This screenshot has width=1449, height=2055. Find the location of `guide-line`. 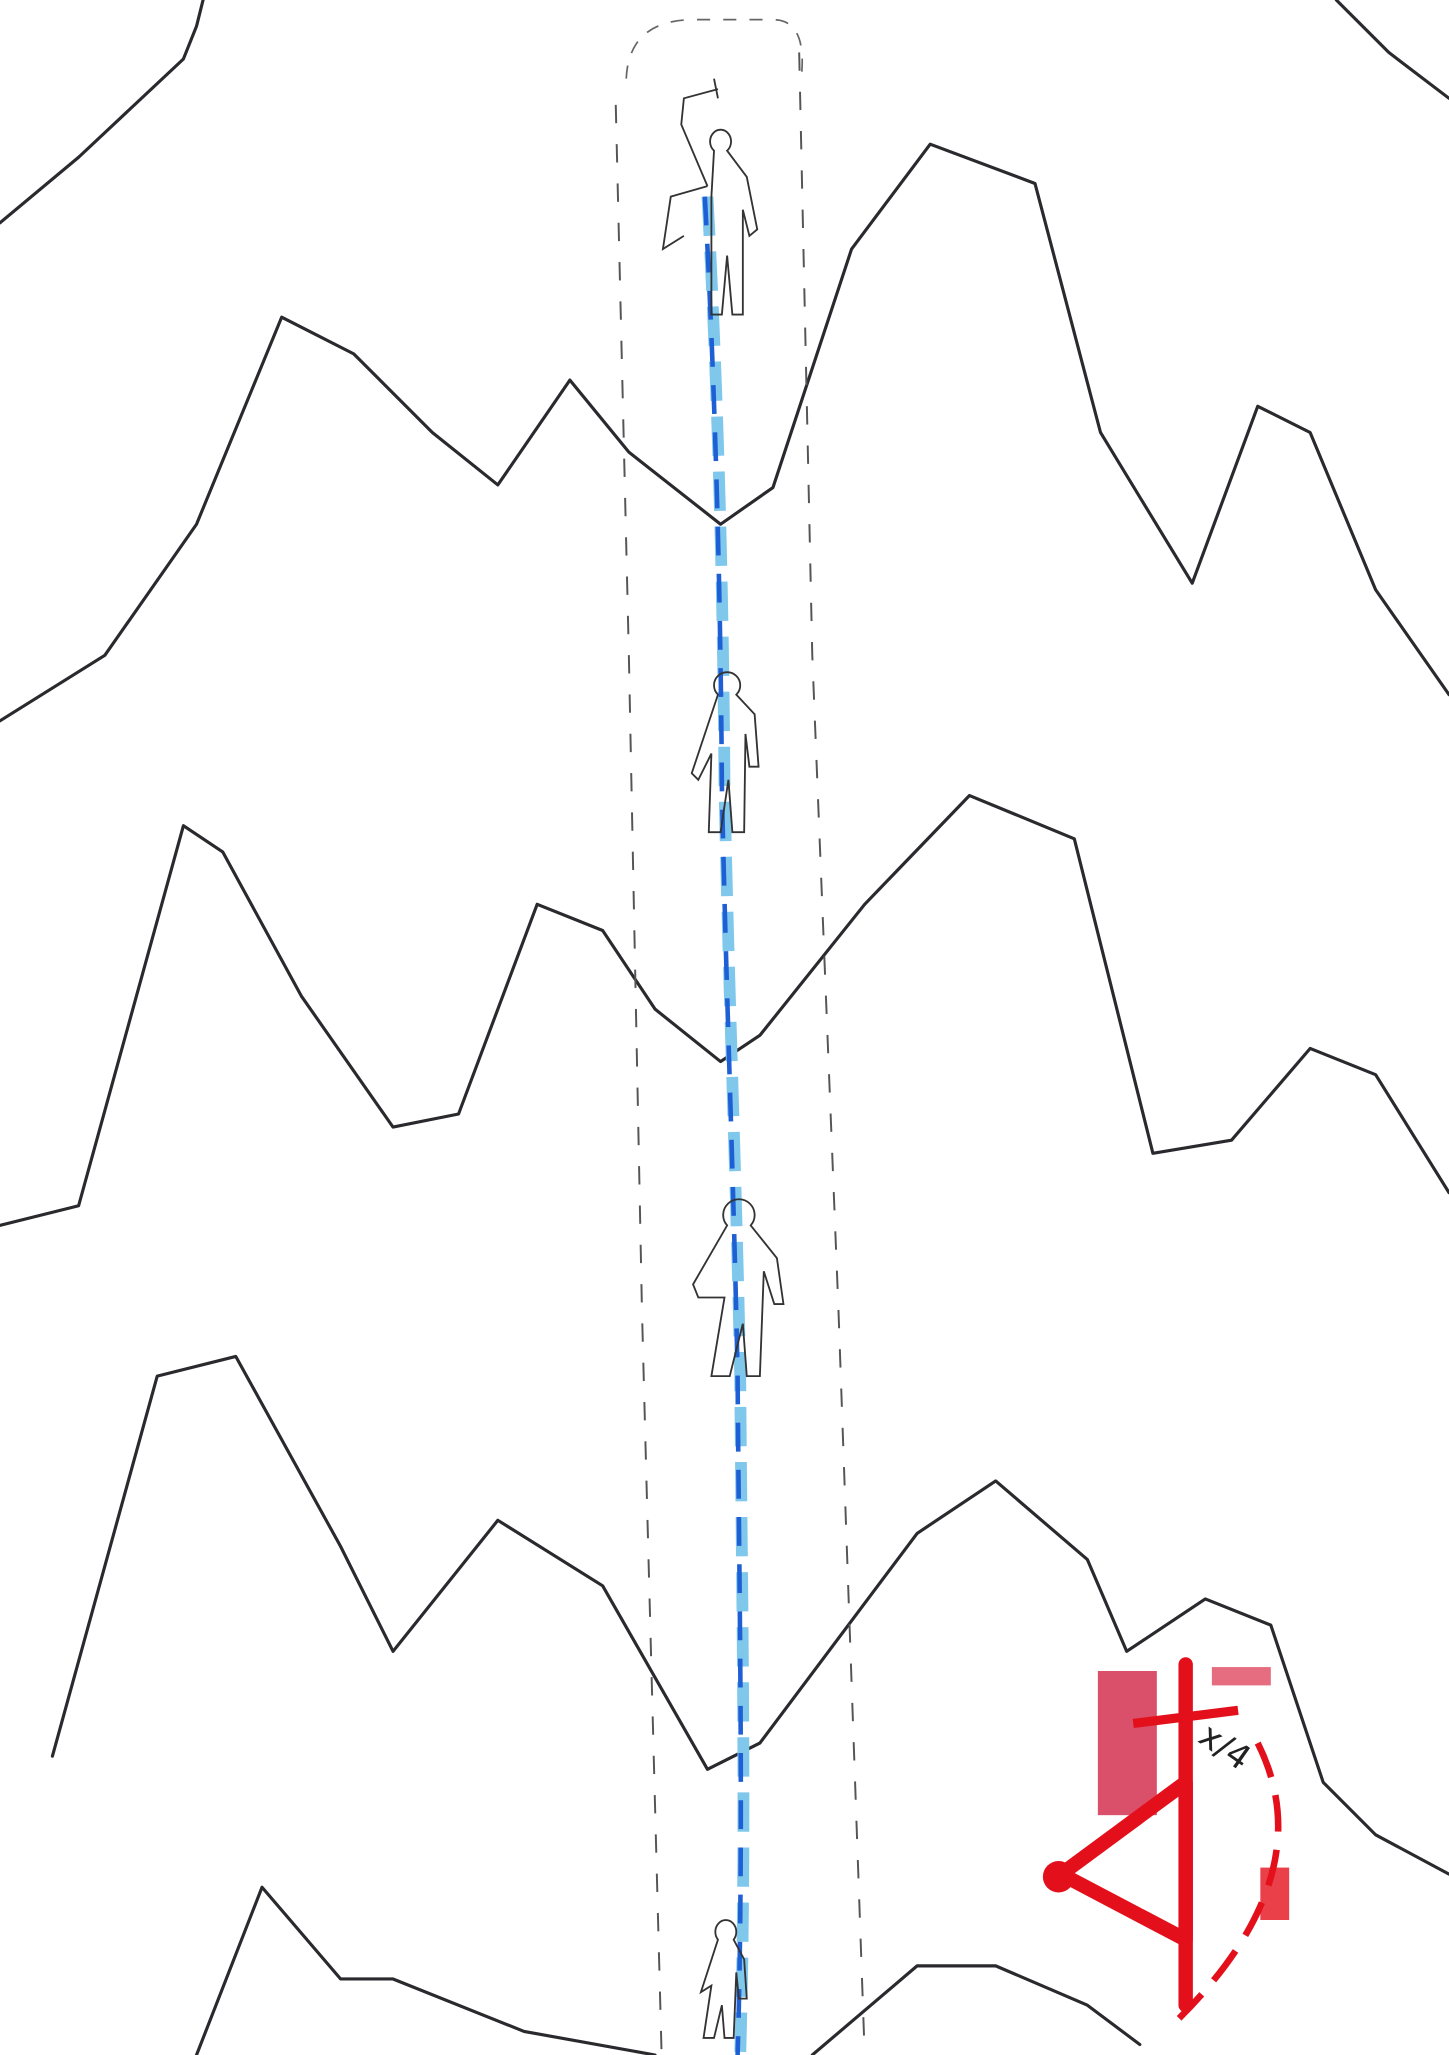

guide-line is located at coordinates (638, 1079).